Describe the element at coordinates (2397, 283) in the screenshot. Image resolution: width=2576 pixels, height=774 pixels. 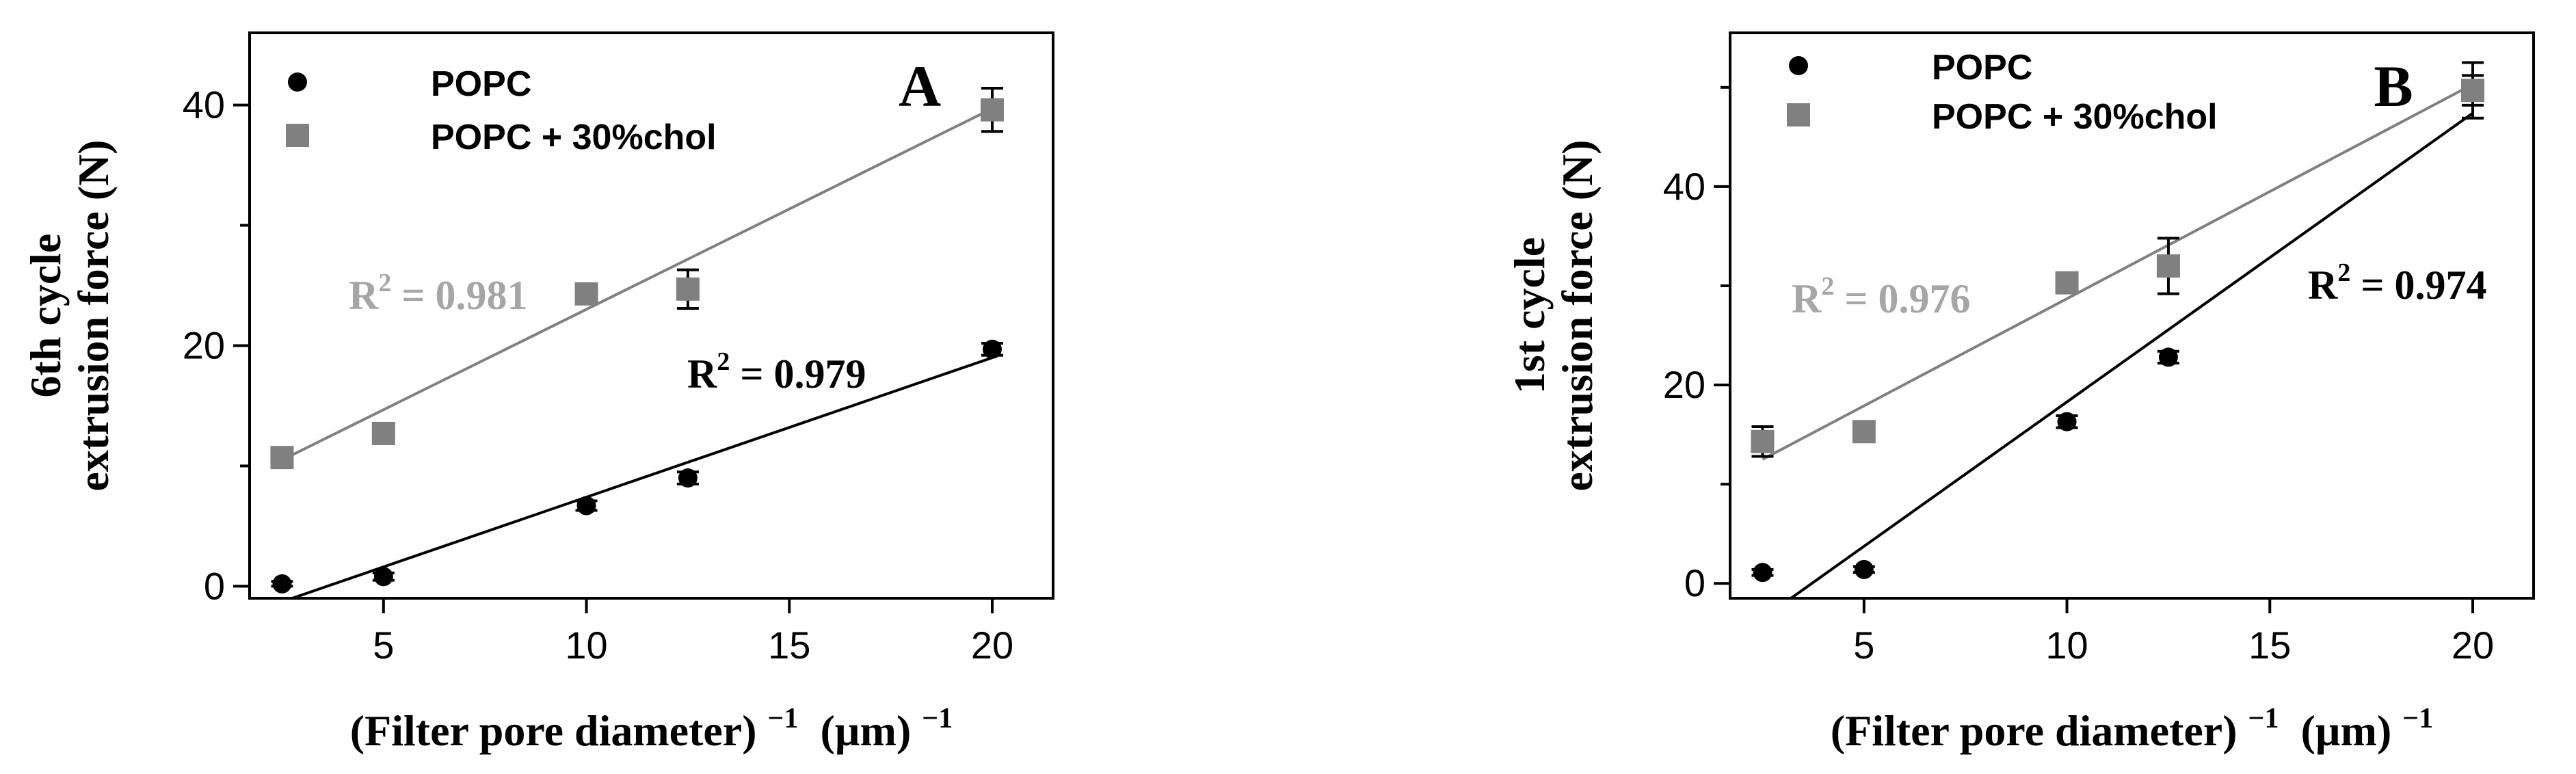
I see `r2-label: R2 = 0.974` at that location.